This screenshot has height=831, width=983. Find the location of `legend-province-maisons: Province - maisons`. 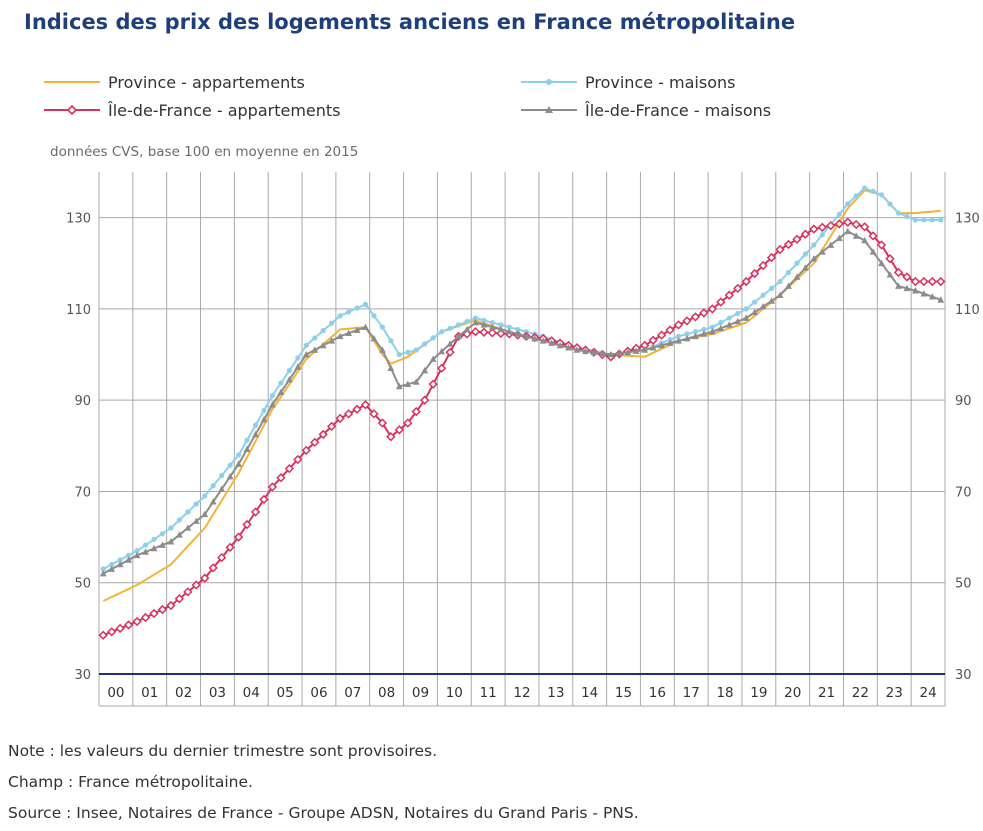

legend-province-maisons: Province - maisons is located at coordinates (628, 82).